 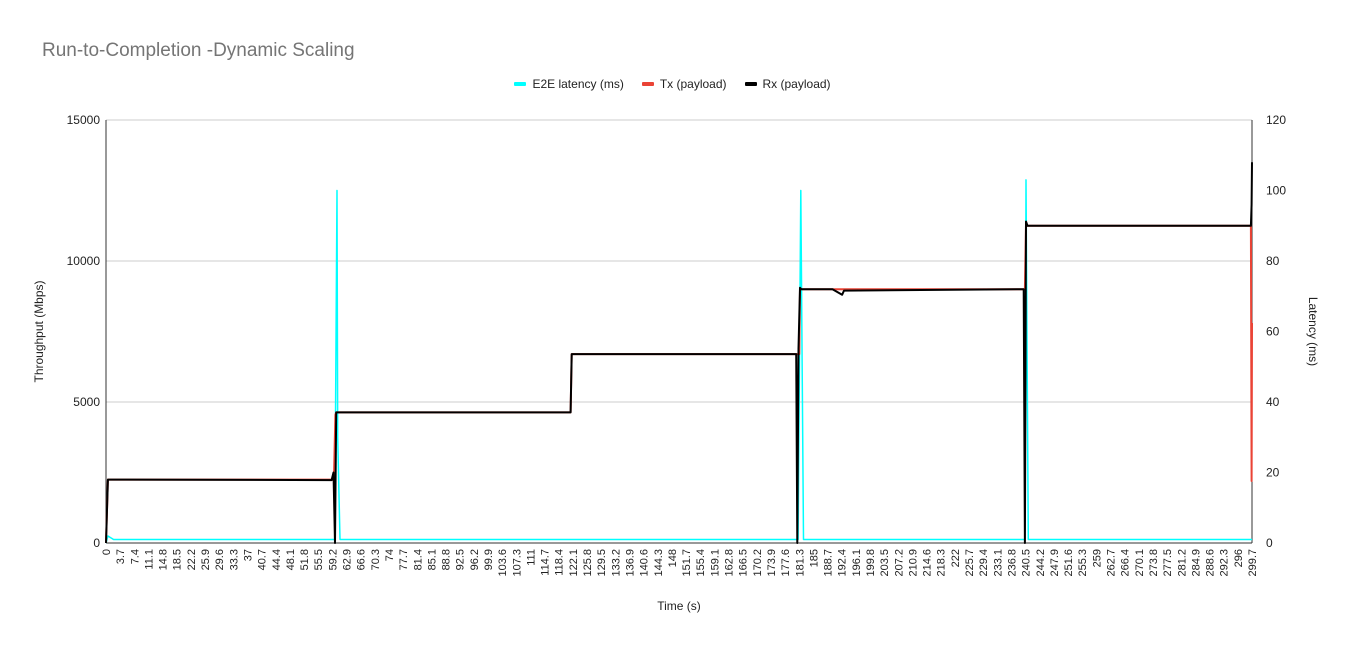 I want to click on y-right-tick-label: 100, so click(x=1276, y=191).